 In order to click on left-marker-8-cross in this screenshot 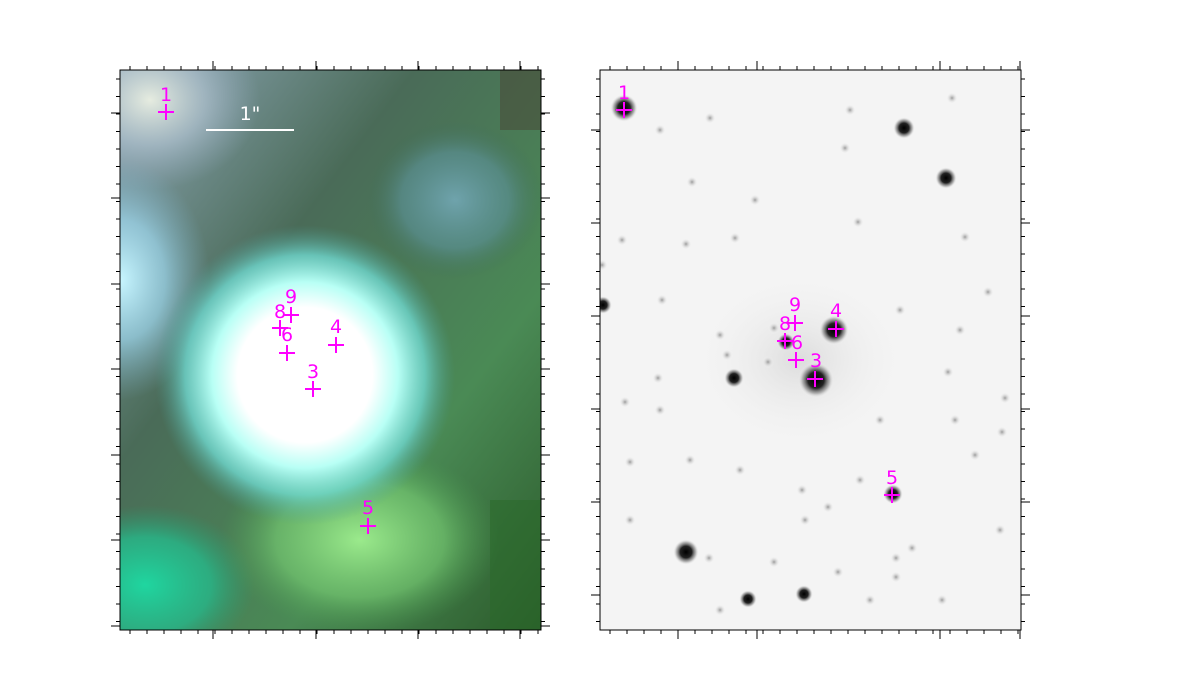, I will do `click(280, 328)`.